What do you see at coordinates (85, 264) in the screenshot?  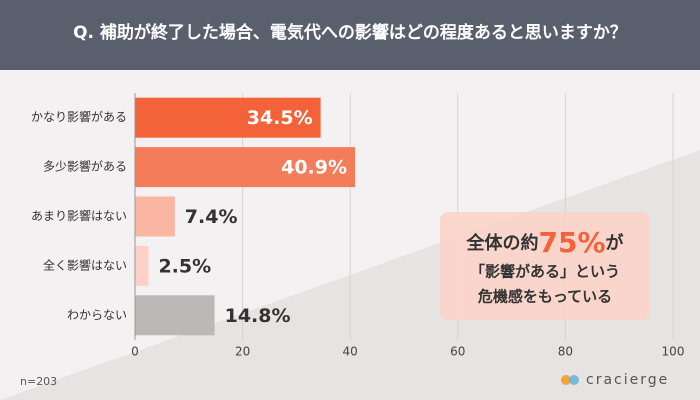 I see `y-tick-label: 全く影響はない` at bounding box center [85, 264].